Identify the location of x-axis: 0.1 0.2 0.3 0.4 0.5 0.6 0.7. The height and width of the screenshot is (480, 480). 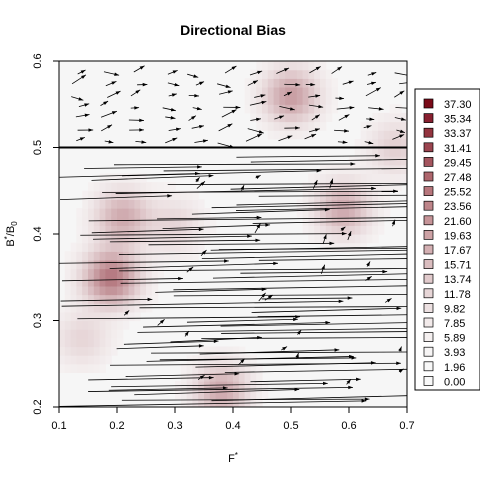
(233, 419).